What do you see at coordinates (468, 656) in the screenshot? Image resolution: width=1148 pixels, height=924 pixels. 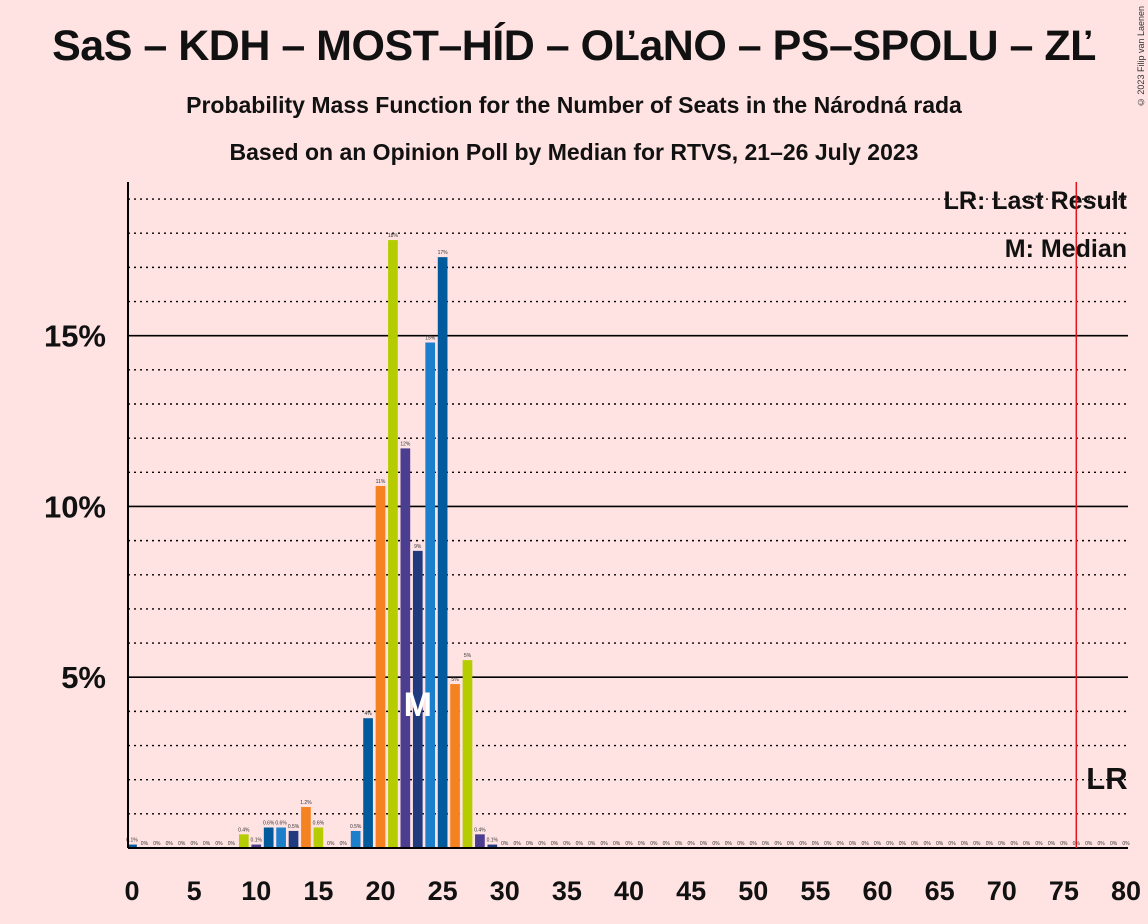 I see `bar-label: 5%` at bounding box center [468, 656].